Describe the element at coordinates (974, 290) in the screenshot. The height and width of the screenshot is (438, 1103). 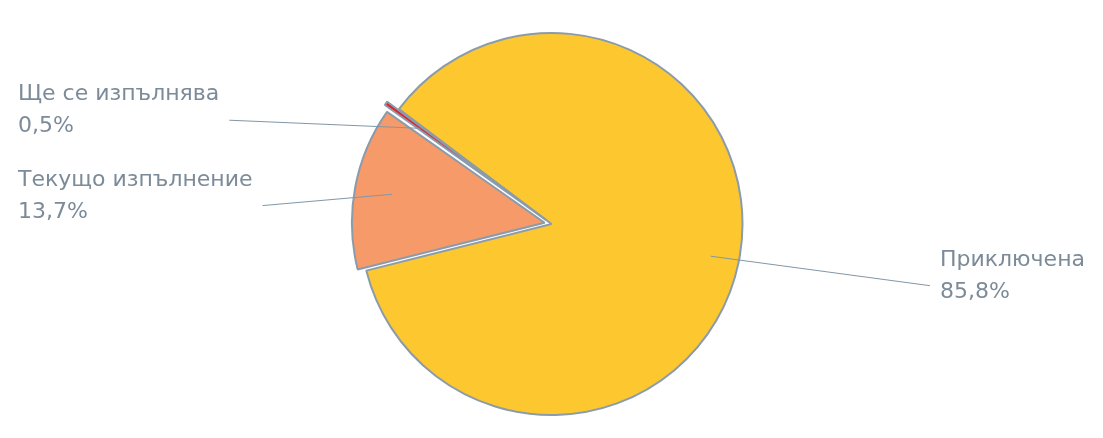
I see `data-label: 85,8%` at that location.